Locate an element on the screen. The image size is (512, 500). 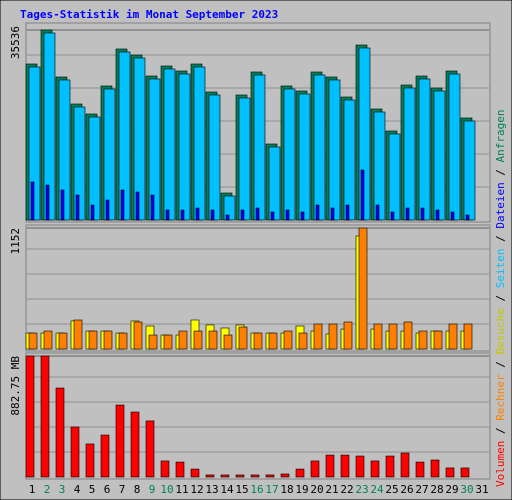
x-tick-label: 24 is located at coordinates (377, 489).